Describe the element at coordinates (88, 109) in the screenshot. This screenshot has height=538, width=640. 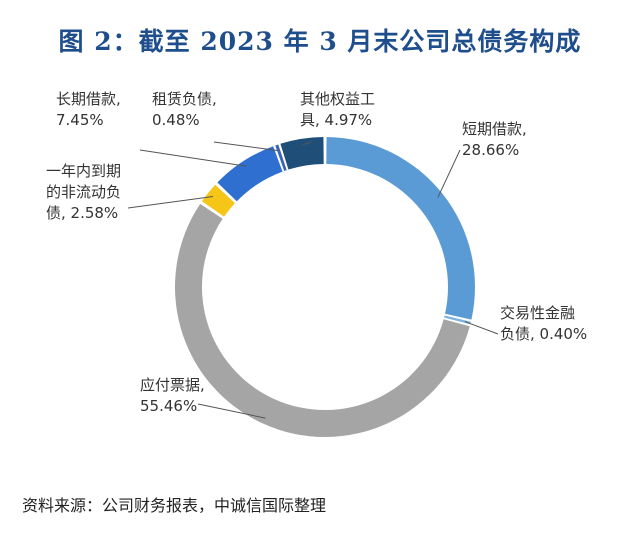
I see `slice-label: 长期借款, 7.45%` at that location.